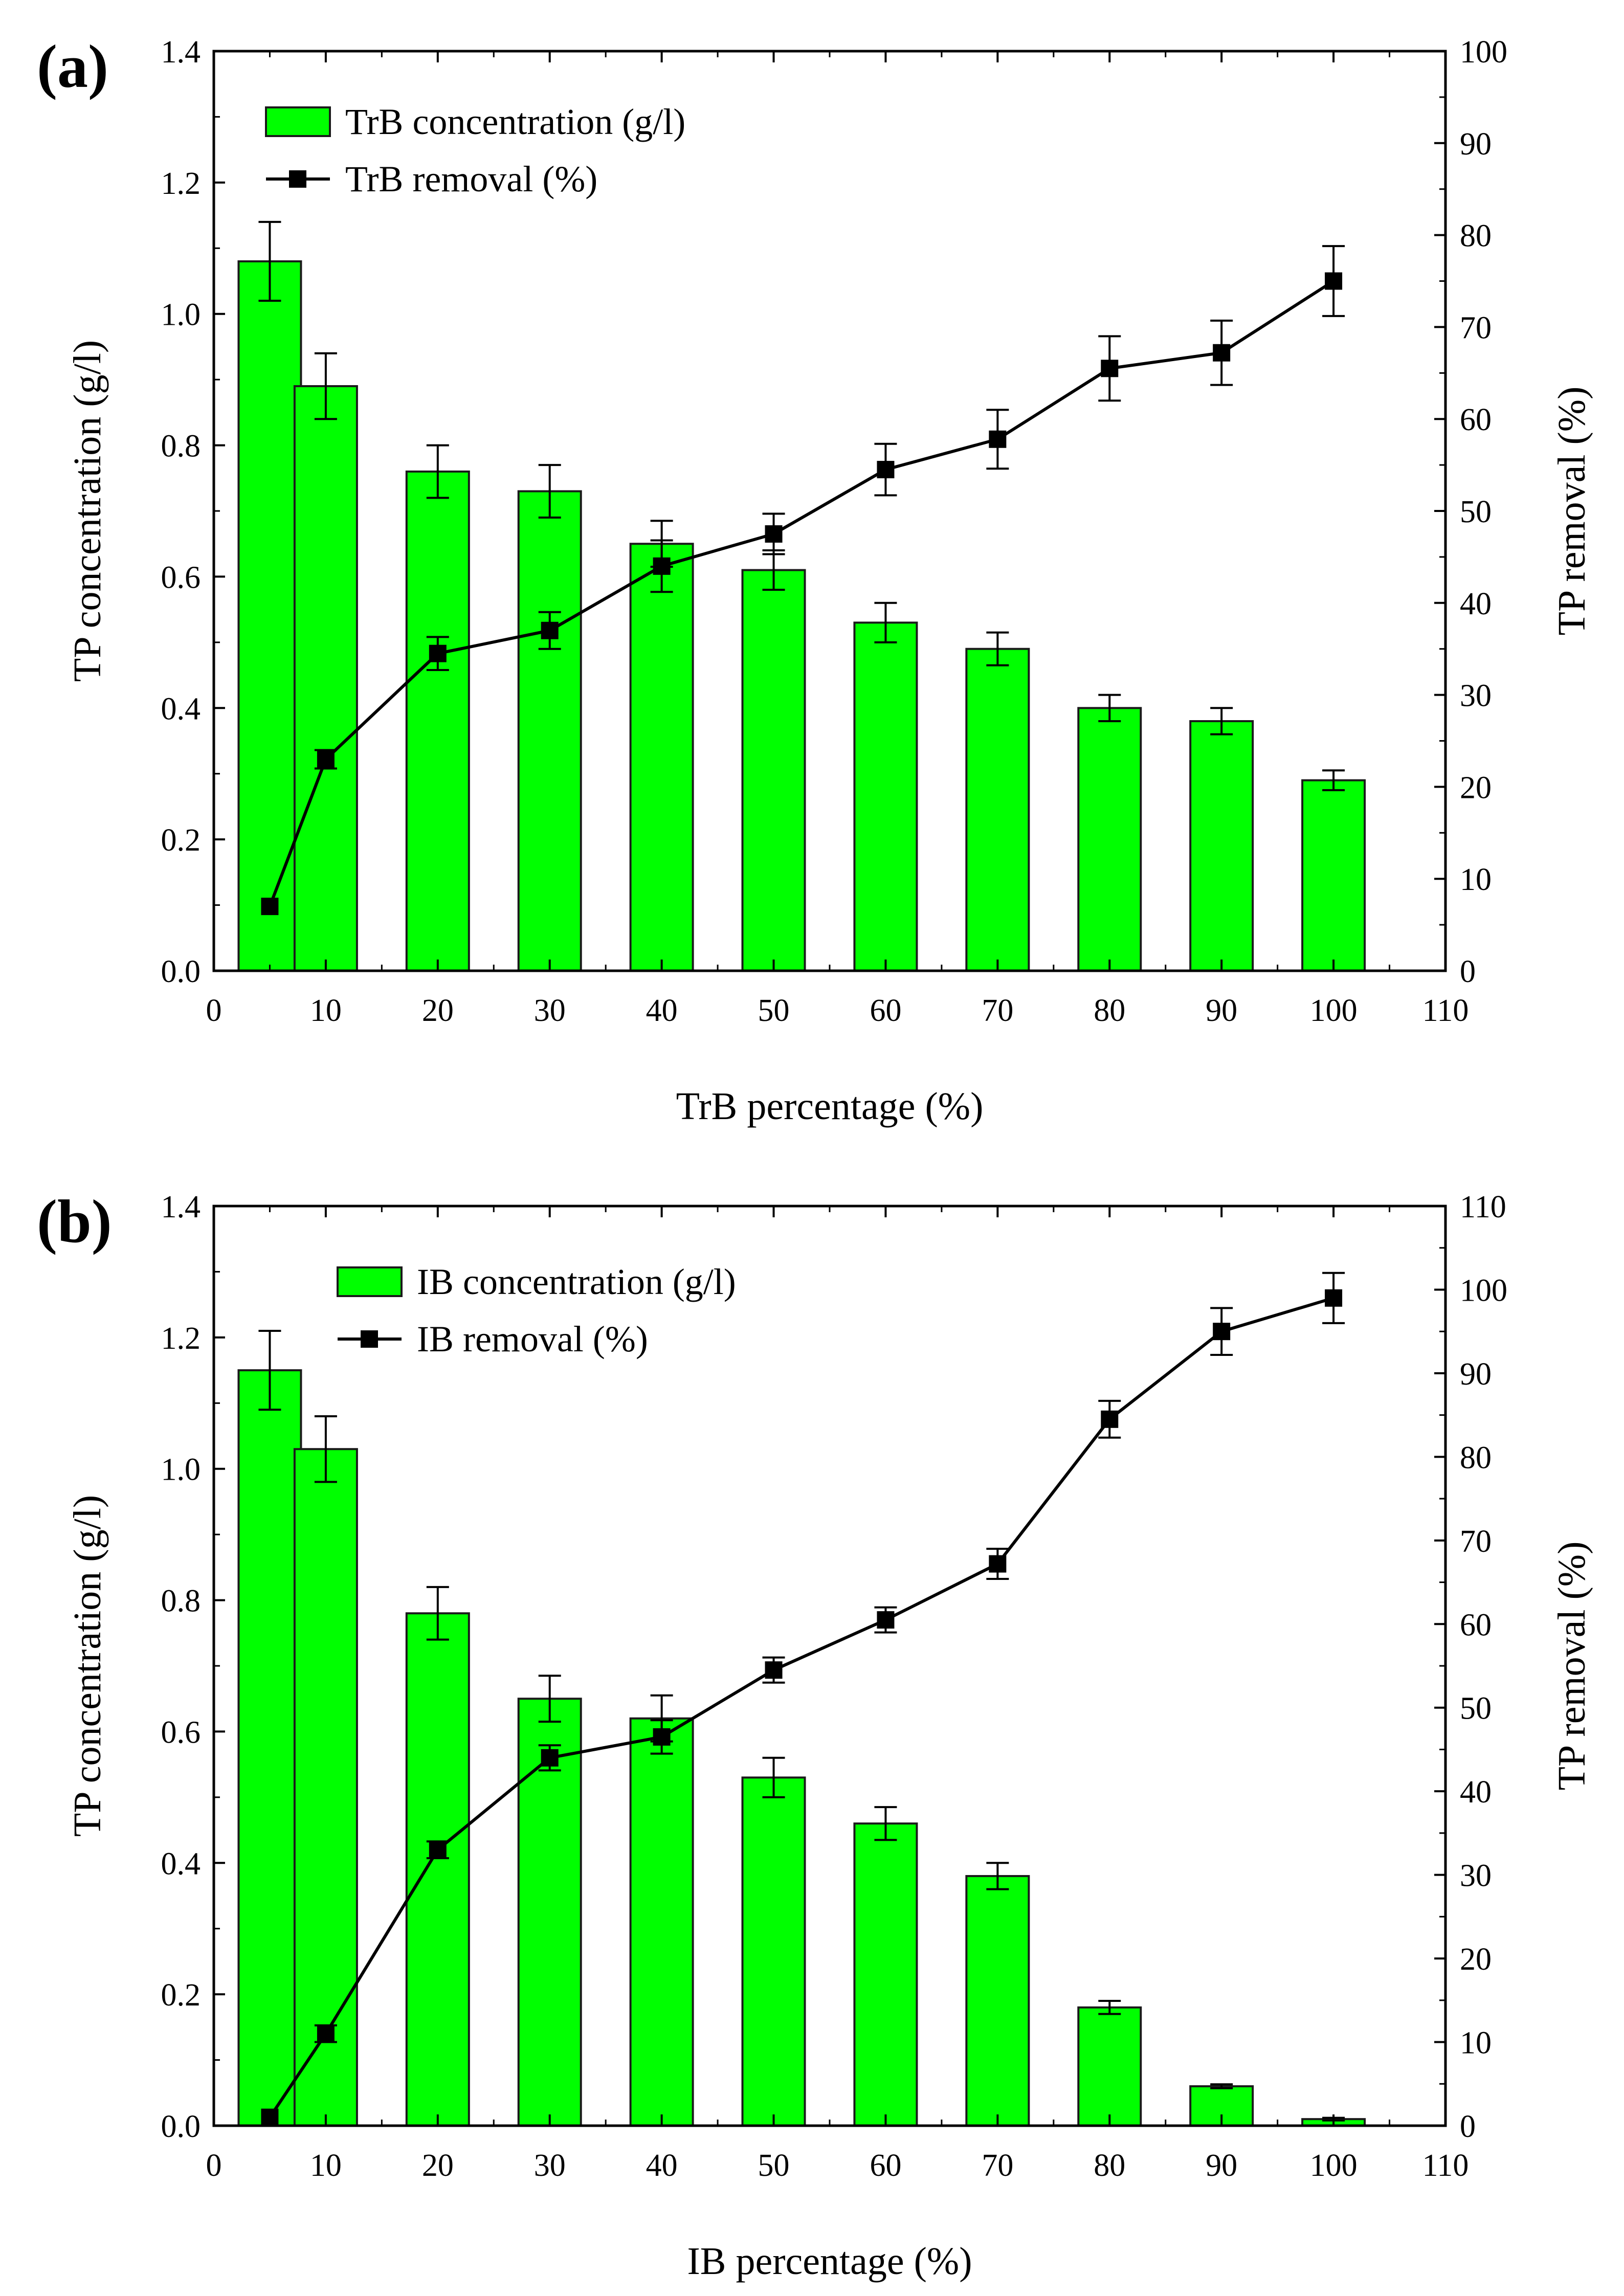 This screenshot has width=1624, height=2296. I want to click on y2-tick-label: 110, so click(1483, 1207).